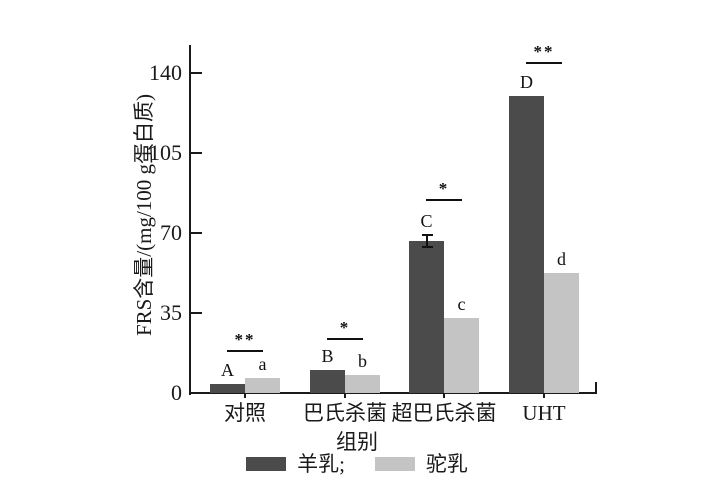 This screenshot has height=489, width=714. What do you see at coordinates (362, 383) in the screenshot?
I see `bar-驼乳-巴氏杀菌` at bounding box center [362, 383].